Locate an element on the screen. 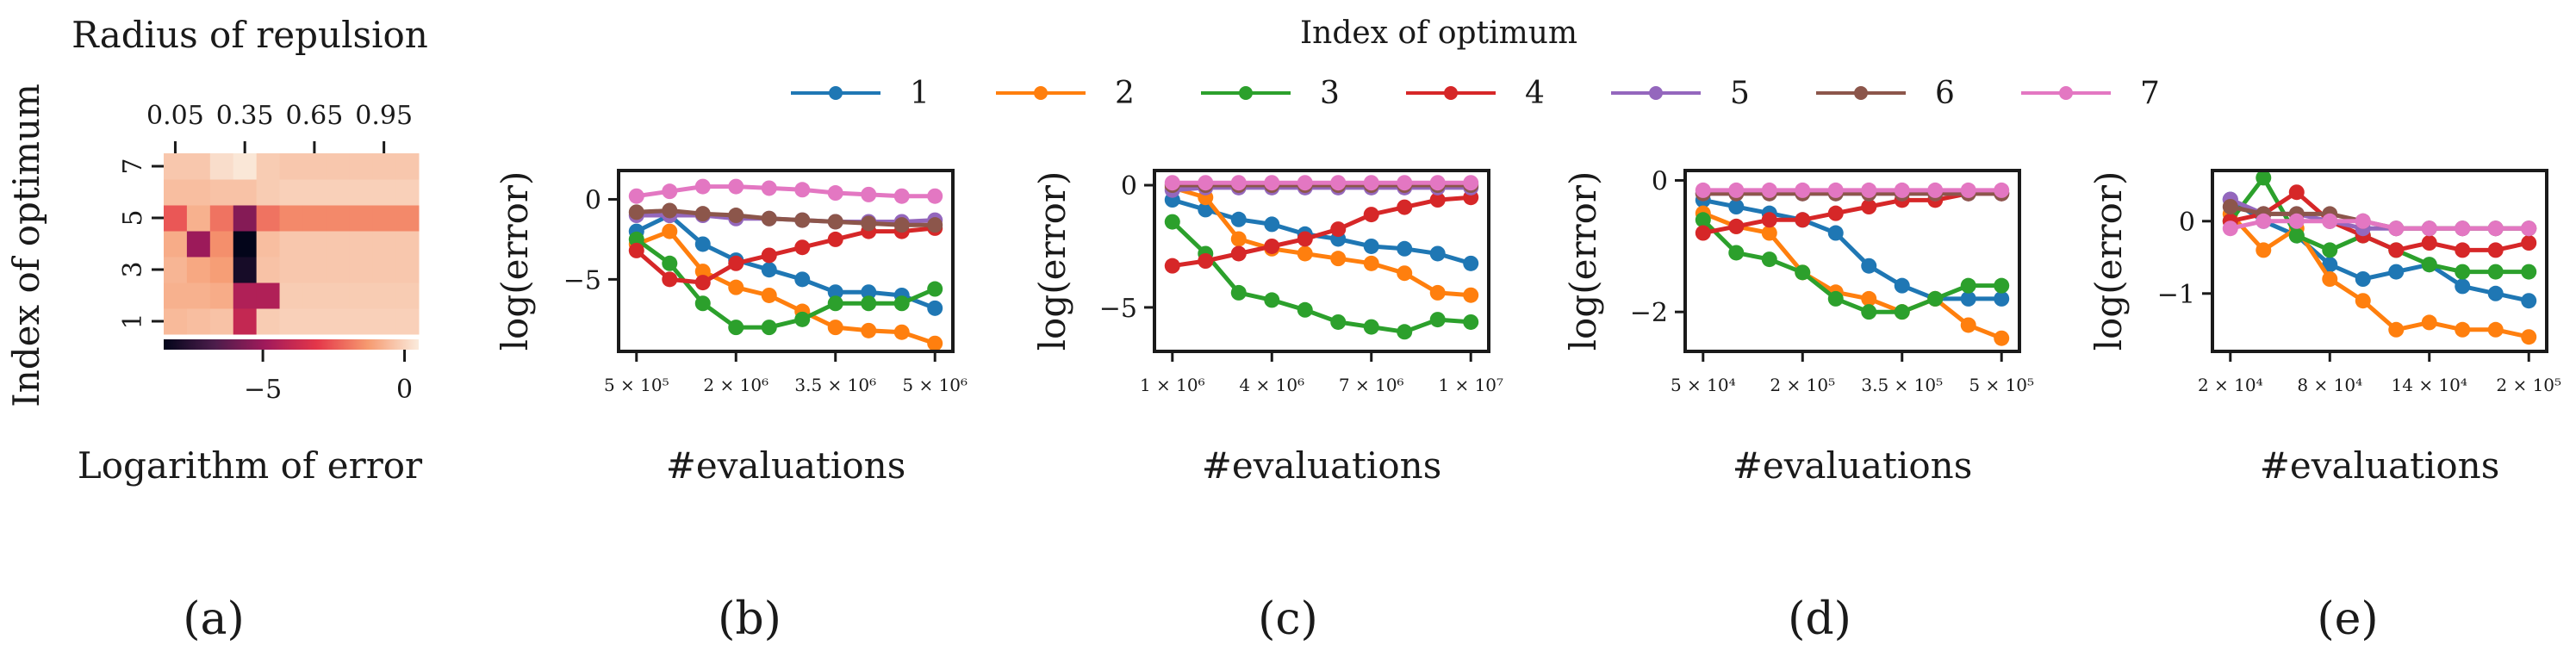 This screenshot has width=2576, height=658. legend-label: 6 is located at coordinates (1945, 93).